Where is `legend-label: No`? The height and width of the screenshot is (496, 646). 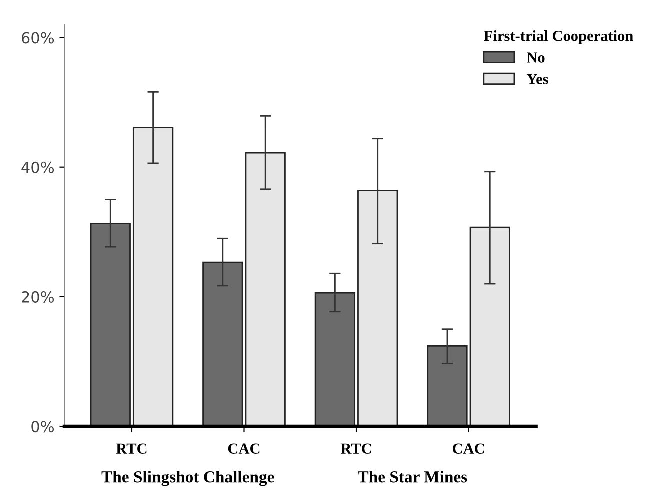 legend-label: No is located at coordinates (535, 57).